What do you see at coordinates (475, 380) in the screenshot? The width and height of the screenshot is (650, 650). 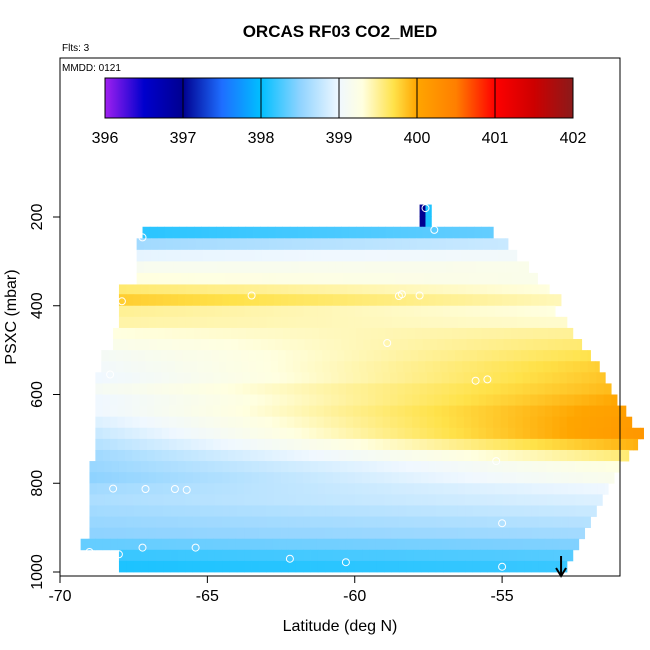 I see `sample-point` at bounding box center [475, 380].